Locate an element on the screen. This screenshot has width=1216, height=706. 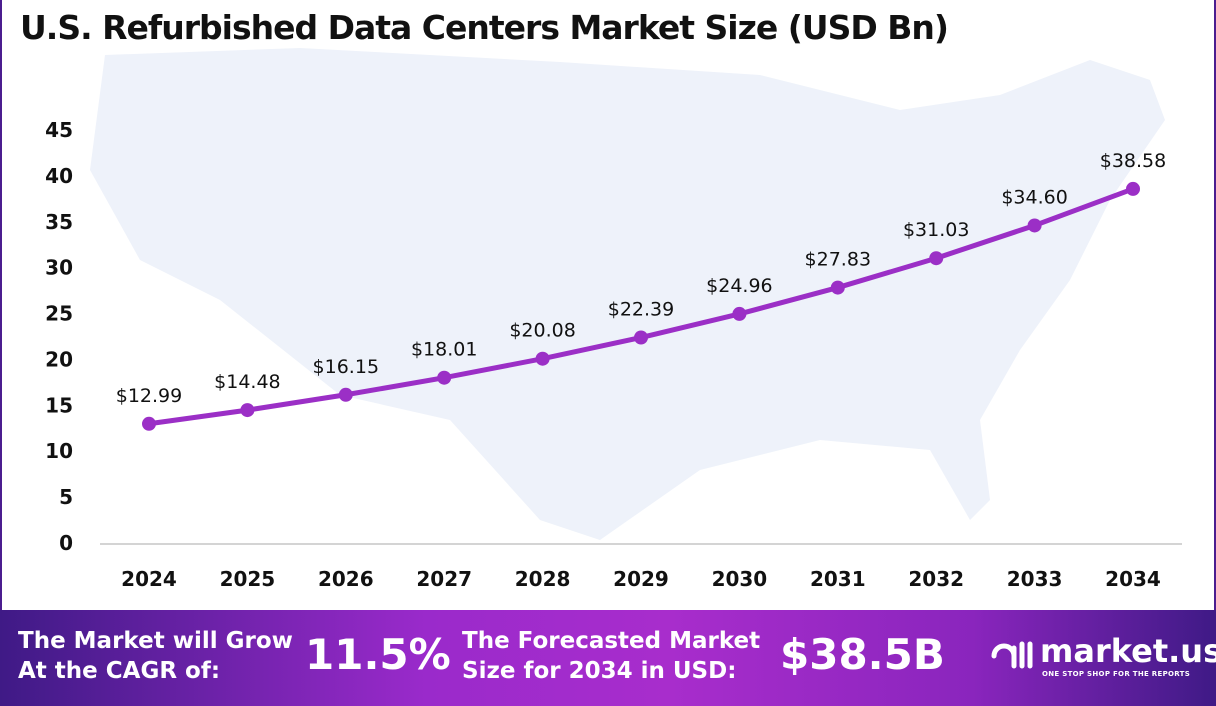
x-tick-label: 2026 is located at coordinates (346, 579).